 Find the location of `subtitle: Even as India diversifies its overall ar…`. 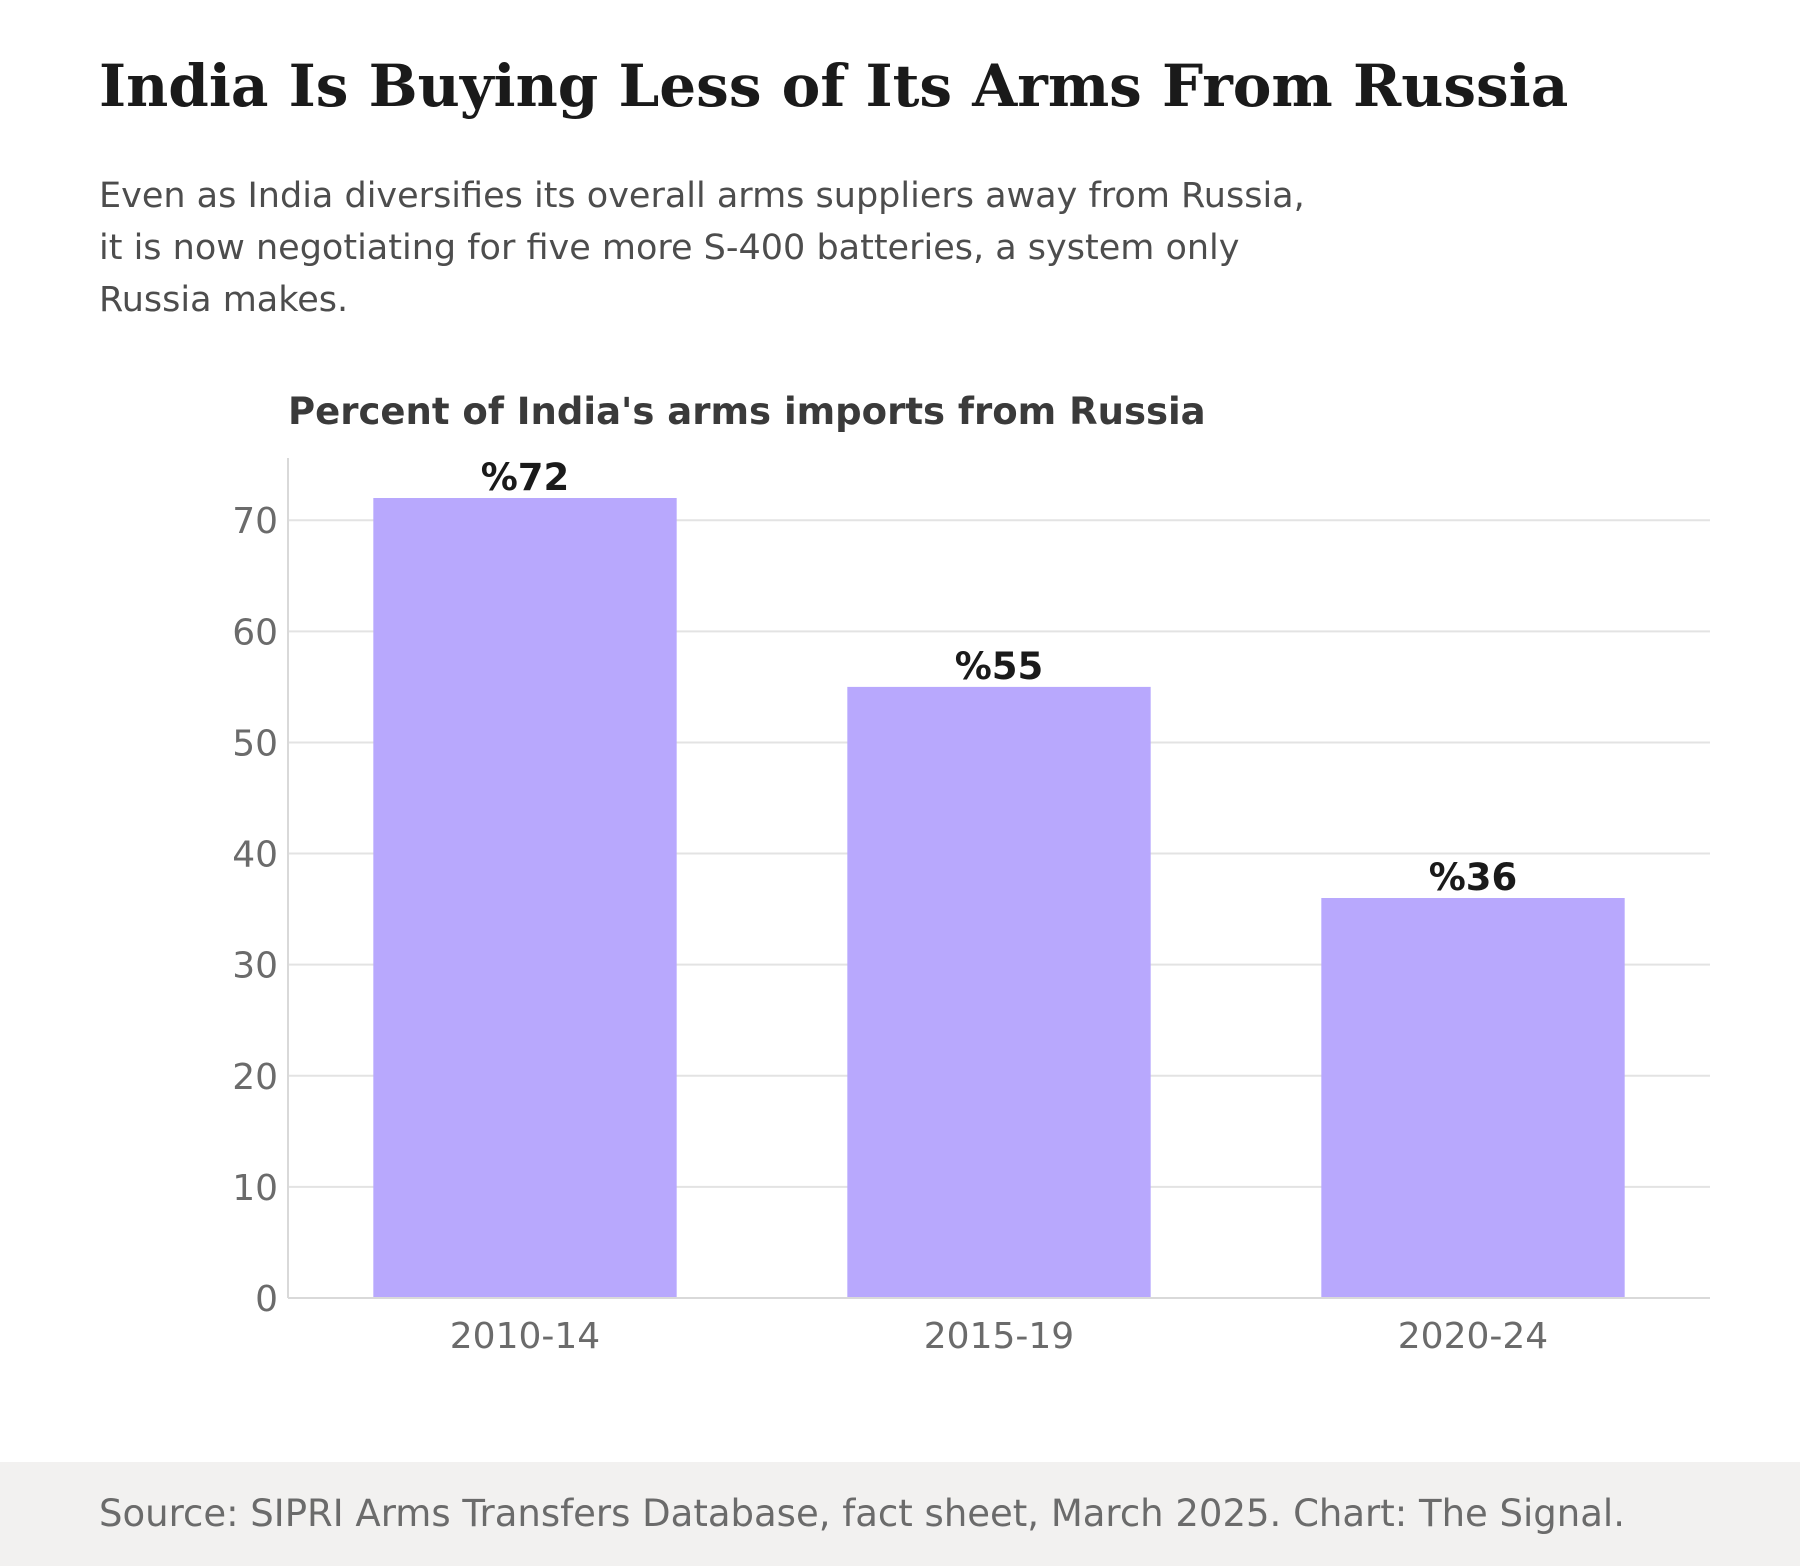

subtitle: Even as India diversifies its overall ar… is located at coordinates (749, 248).